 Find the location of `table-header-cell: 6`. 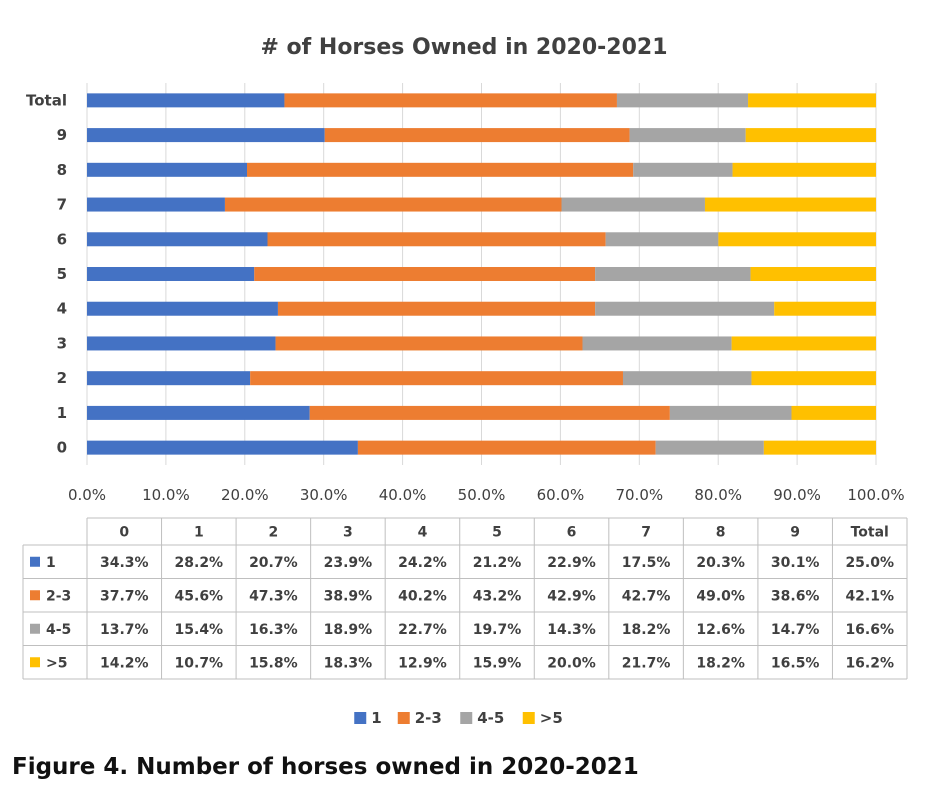

table-header-cell: 6 is located at coordinates (572, 533).